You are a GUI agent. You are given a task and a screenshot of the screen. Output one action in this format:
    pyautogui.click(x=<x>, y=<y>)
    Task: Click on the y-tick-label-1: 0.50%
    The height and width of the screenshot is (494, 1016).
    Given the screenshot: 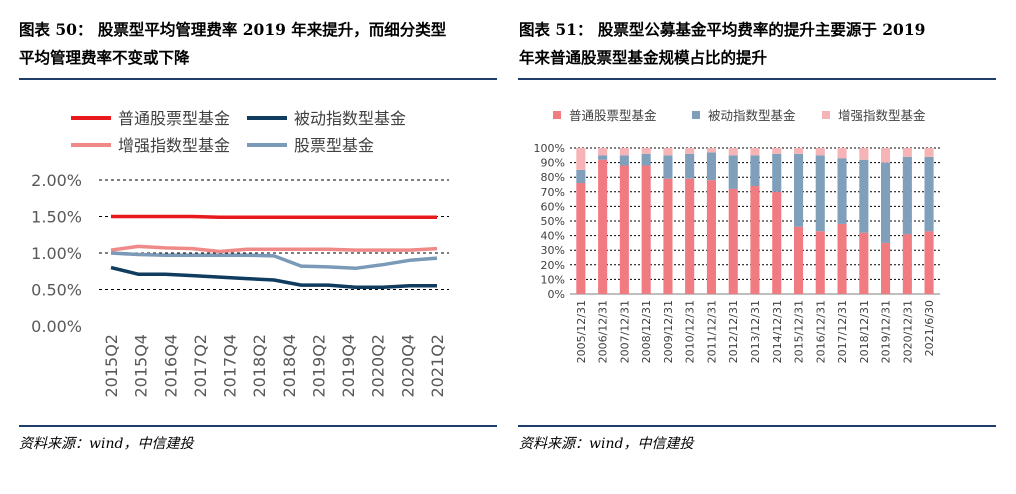 What is the action you would take?
    pyautogui.click(x=56, y=290)
    